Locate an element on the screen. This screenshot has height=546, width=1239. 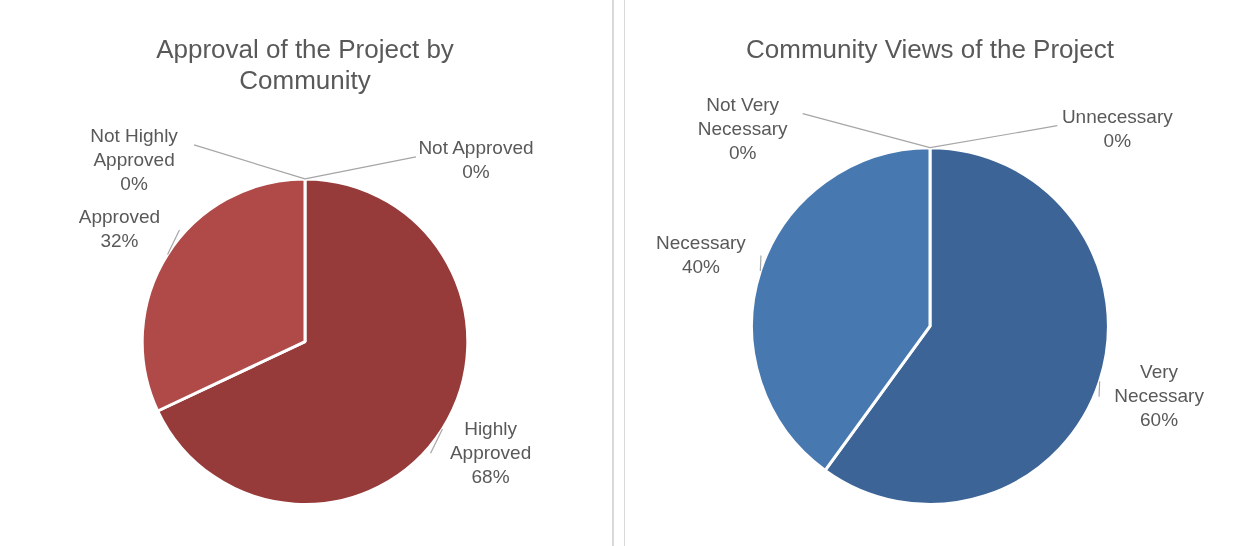
category-label: Not Approved is located at coordinates (476, 148).